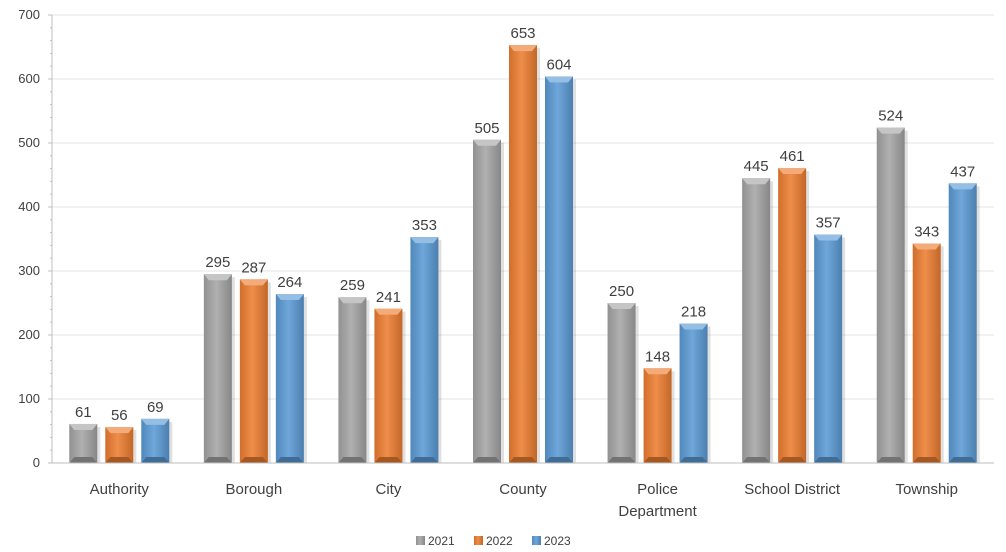  Describe the element at coordinates (792, 156) in the screenshot. I see `data-label: 461` at that location.